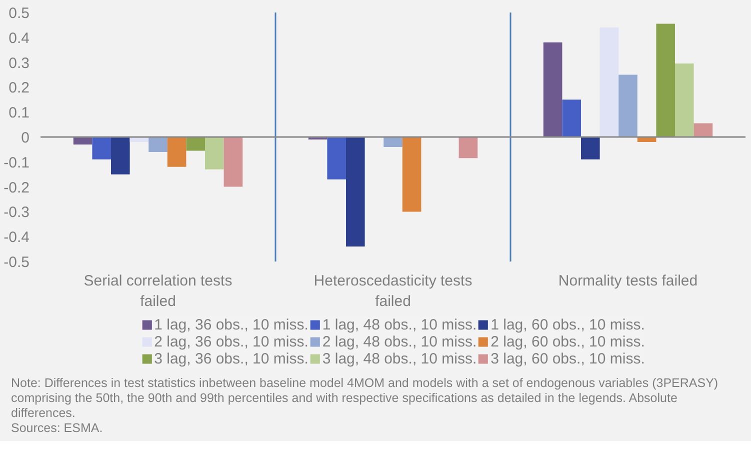 This screenshot has width=751, height=461. What do you see at coordinates (17, 213) in the screenshot?
I see `y-tick-label: -0.3` at bounding box center [17, 213].